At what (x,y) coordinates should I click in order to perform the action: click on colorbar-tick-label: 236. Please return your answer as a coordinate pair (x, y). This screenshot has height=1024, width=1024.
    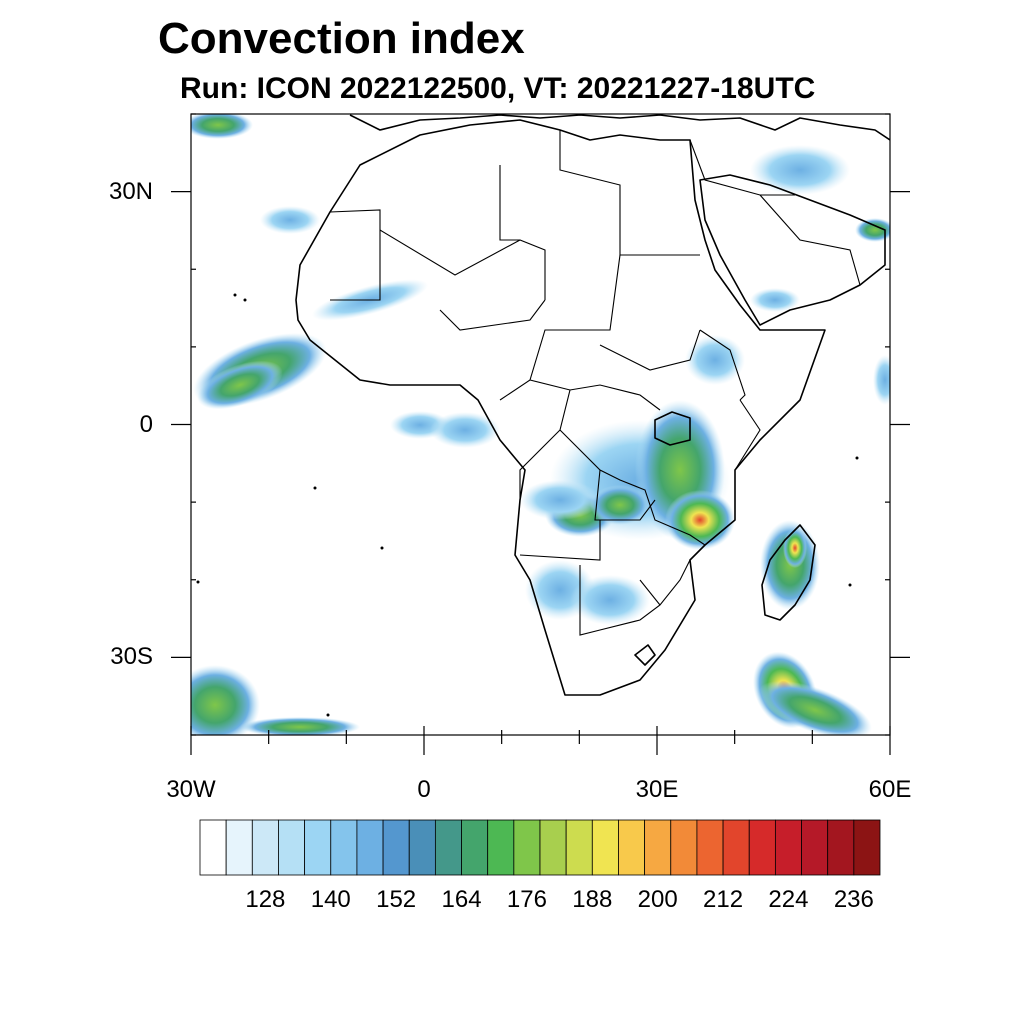
    Looking at the image, I should click on (853, 899).